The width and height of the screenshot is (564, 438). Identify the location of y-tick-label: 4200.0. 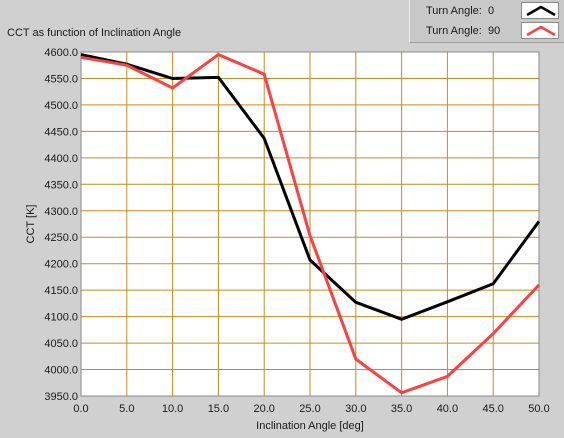
(61, 265).